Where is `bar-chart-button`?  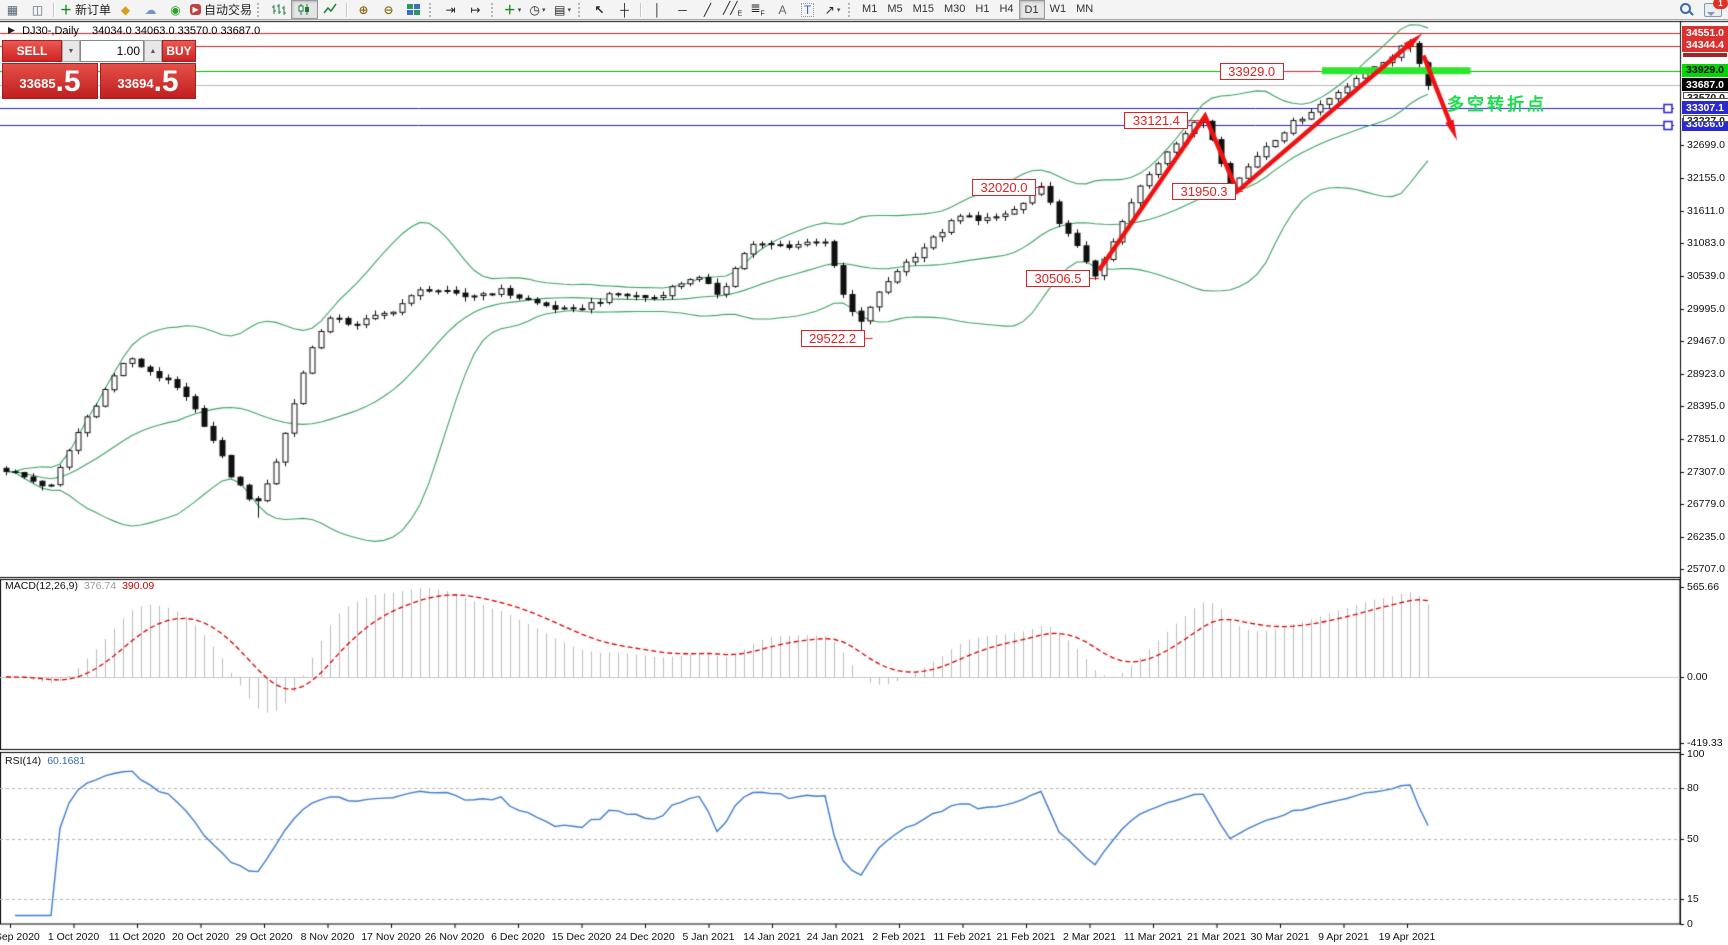
bar-chart-button is located at coordinates (278, 9).